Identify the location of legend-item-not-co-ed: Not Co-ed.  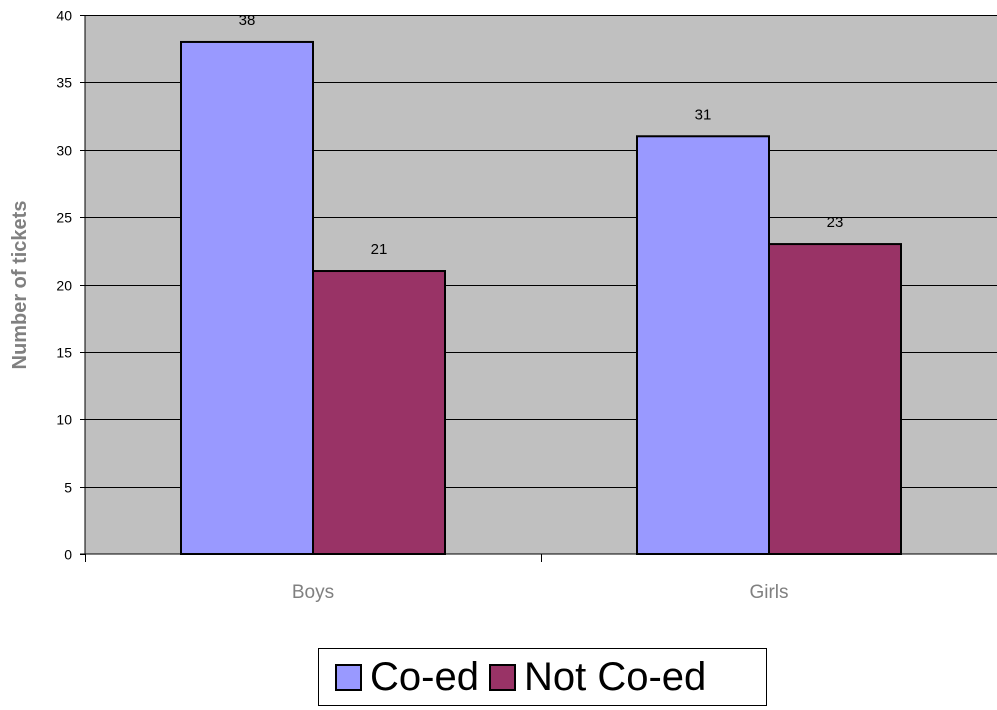
(597, 677).